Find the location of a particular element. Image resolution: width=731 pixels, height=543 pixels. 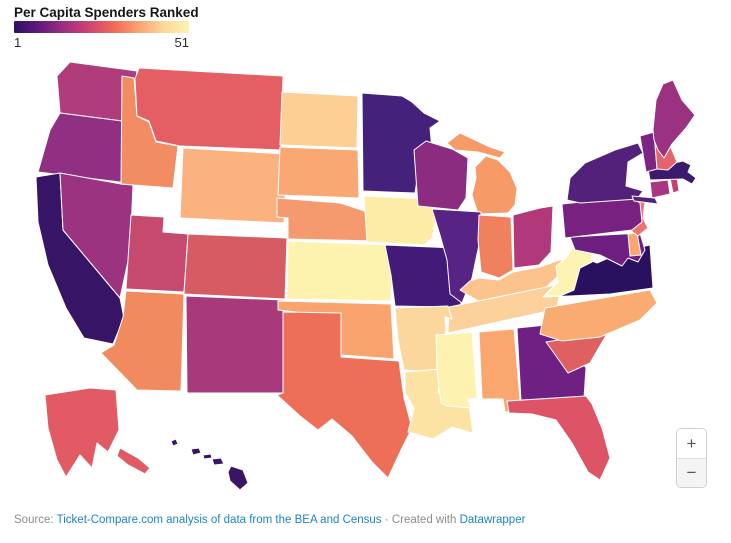

map-zoom-controls: + − is located at coordinates (691, 458).